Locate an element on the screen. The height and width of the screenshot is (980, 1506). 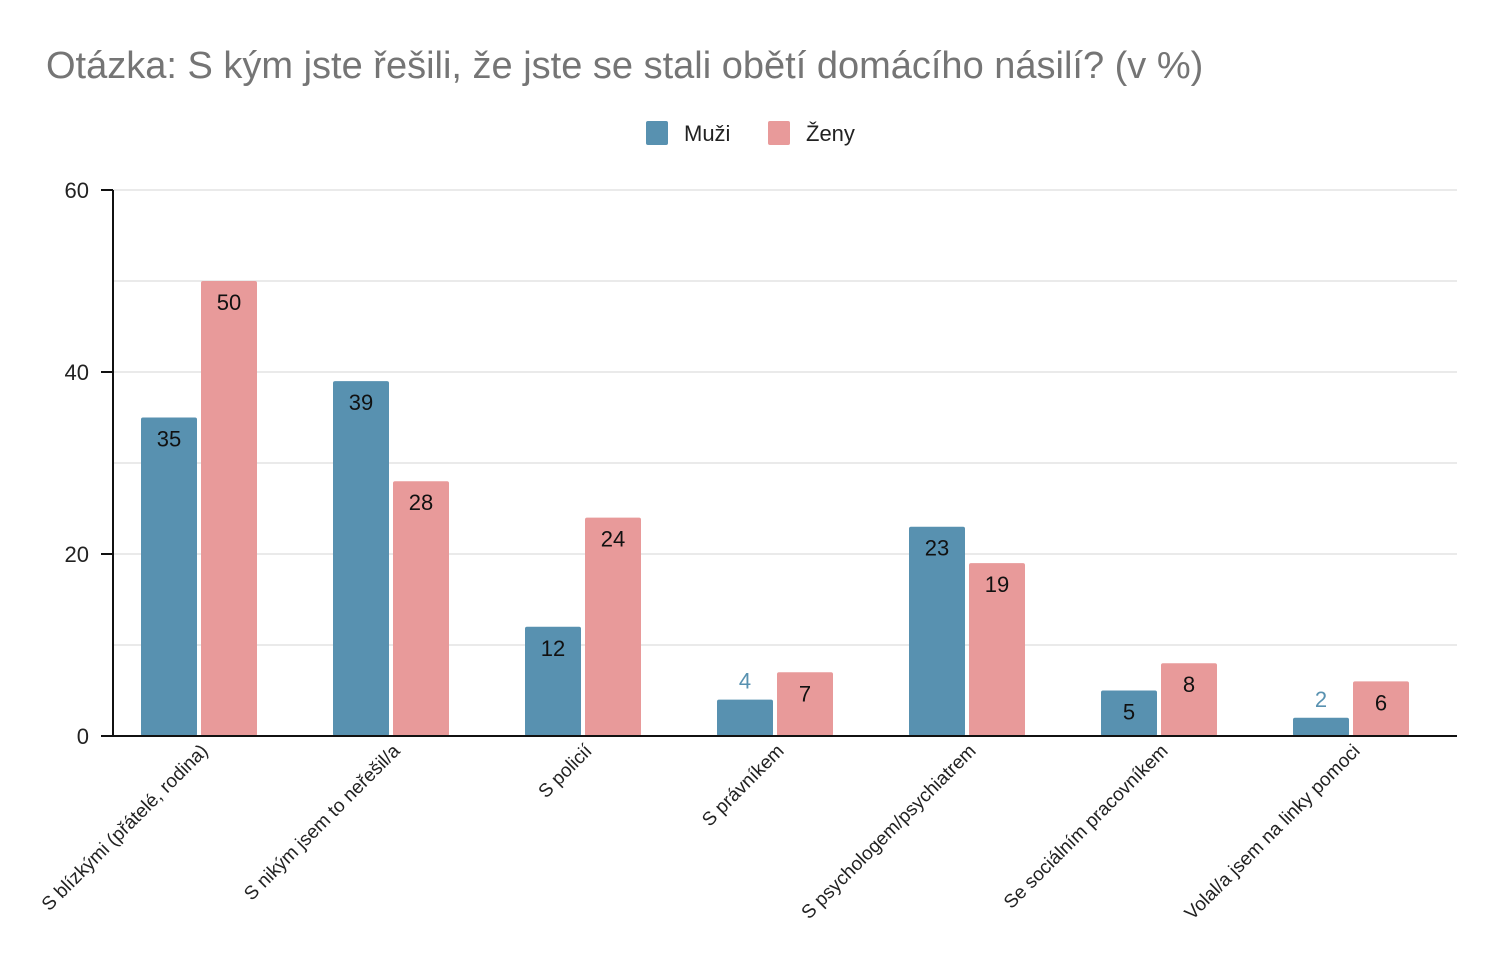
x-tick-label: S policií is located at coordinates (566, 771).